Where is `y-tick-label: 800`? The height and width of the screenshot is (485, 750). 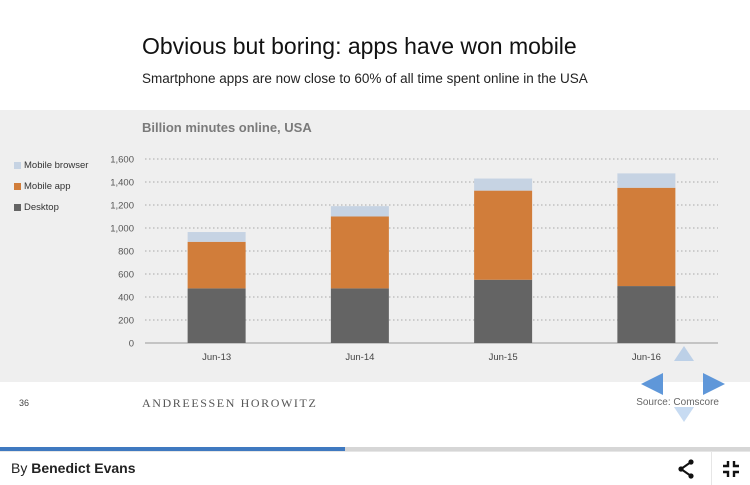 y-tick-label: 800 is located at coordinates (126, 252).